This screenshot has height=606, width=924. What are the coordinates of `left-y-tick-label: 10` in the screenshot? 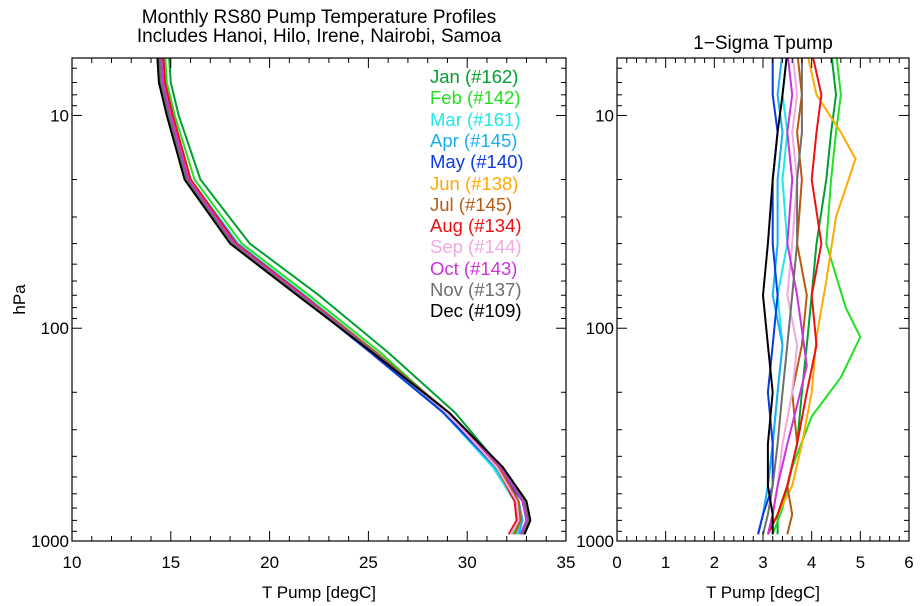 It's located at (59, 115).